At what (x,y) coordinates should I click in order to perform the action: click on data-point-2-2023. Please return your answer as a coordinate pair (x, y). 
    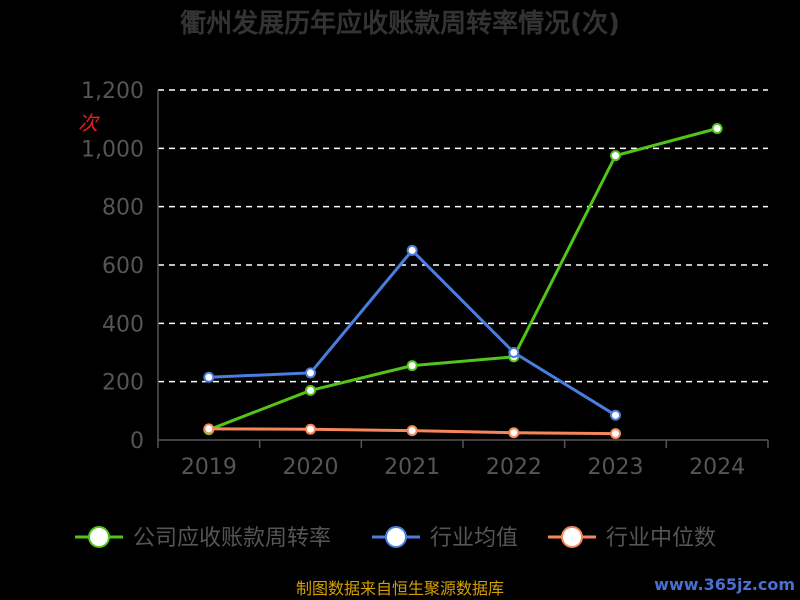
    Looking at the image, I should click on (615, 434).